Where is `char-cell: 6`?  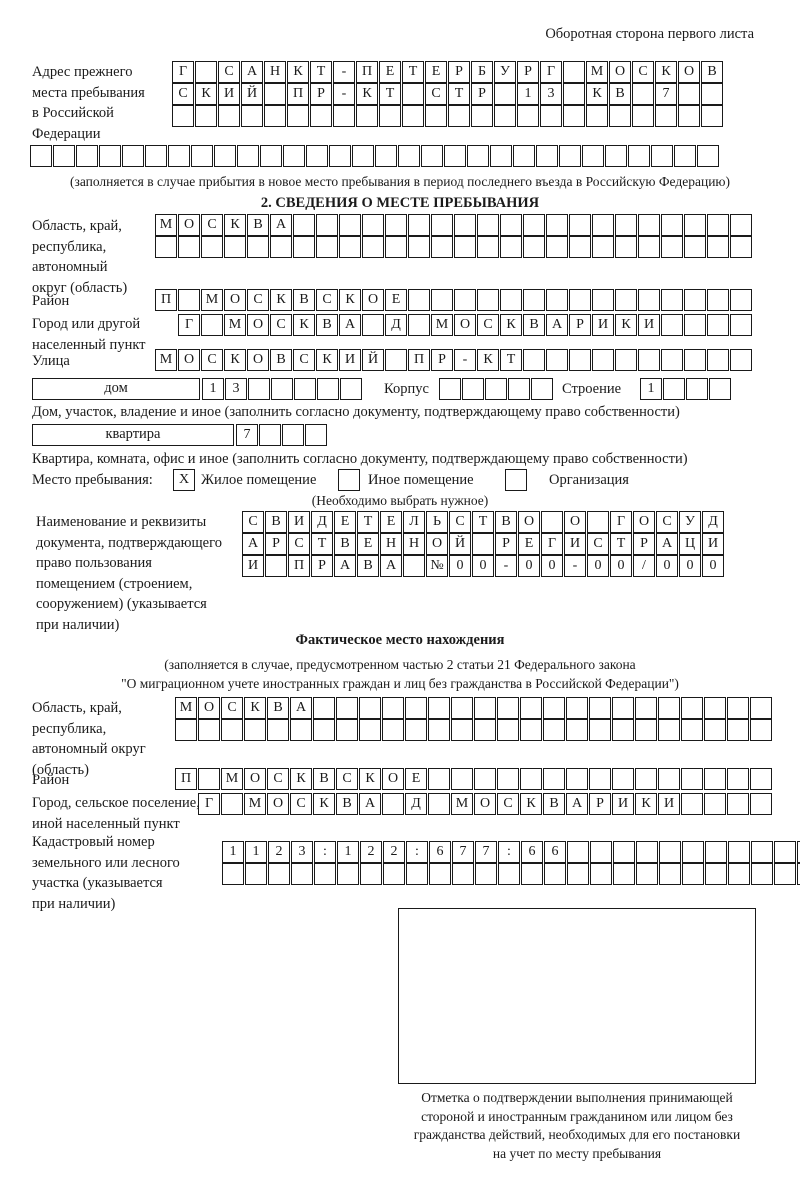
char-cell: 6 is located at coordinates (555, 852).